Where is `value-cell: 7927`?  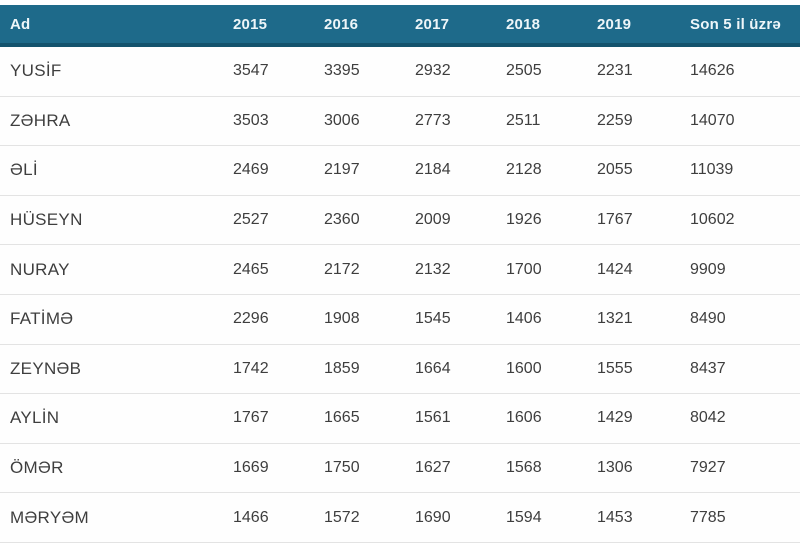 value-cell: 7927 is located at coordinates (740, 468).